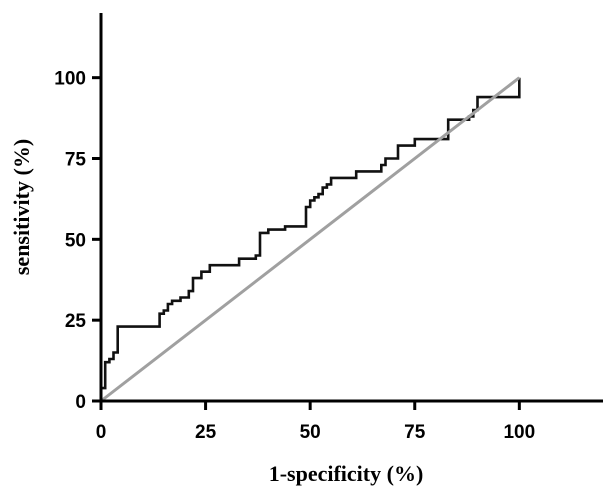  What do you see at coordinates (415, 432) in the screenshot?
I see `x-tick-label: 75` at bounding box center [415, 432].